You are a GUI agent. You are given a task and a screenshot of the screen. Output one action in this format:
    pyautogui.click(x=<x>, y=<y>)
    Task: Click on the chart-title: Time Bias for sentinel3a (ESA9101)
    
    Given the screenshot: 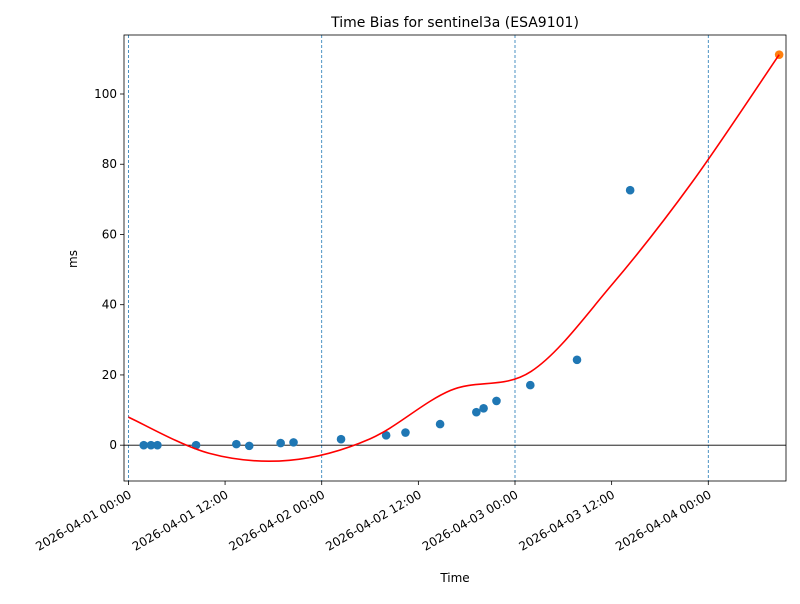 What is the action you would take?
    pyautogui.click(x=454, y=23)
    